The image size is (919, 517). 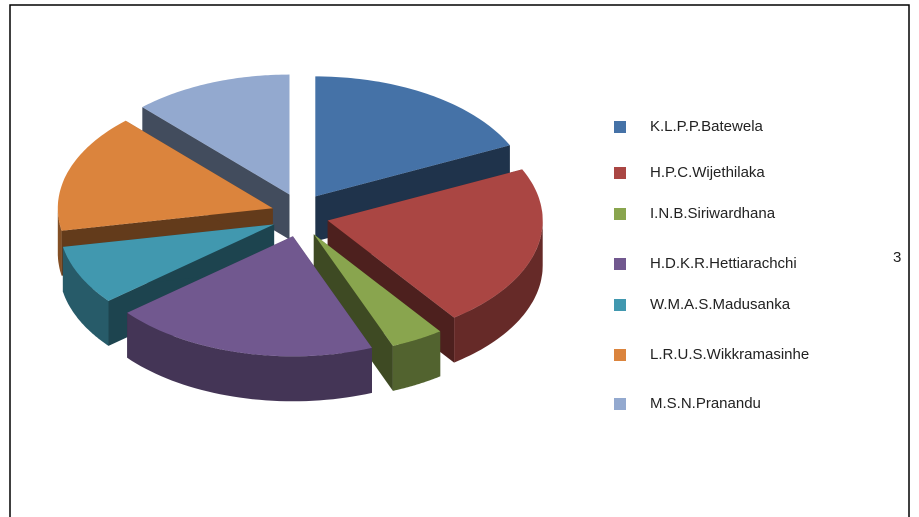 I want to click on legend-label: W.M.A.S.Madusanka, so click(x=720, y=304).